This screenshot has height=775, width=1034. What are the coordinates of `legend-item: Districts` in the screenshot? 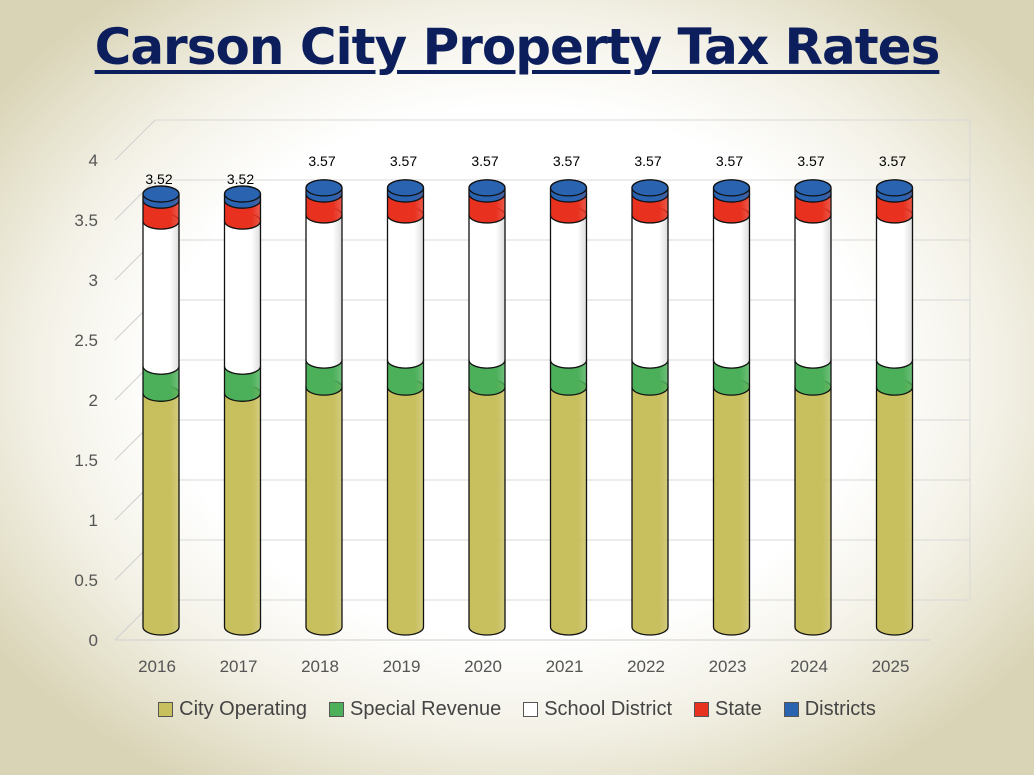 It's located at (829, 709).